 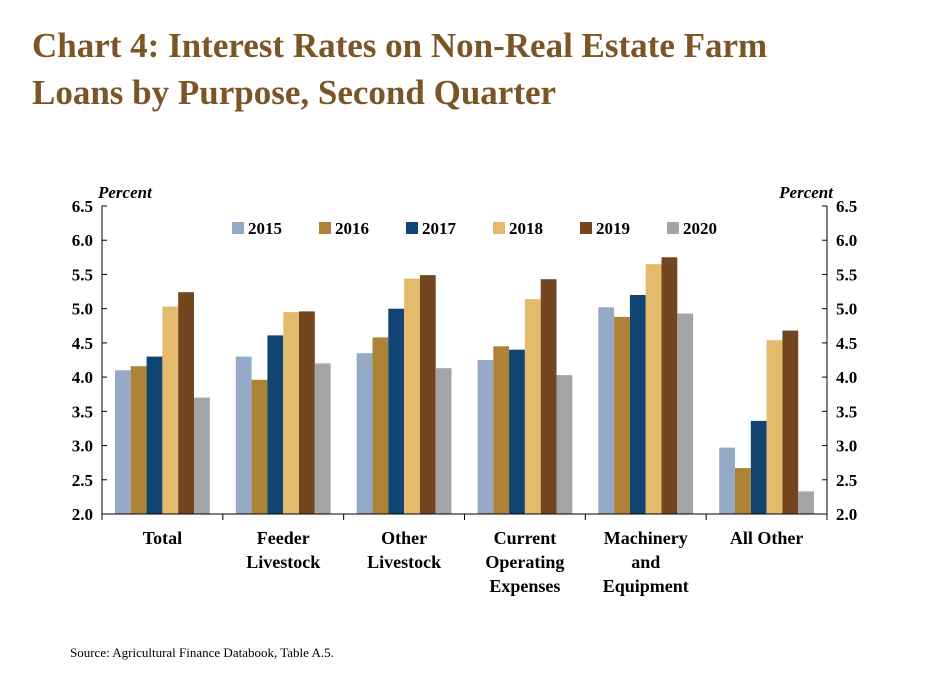 What do you see at coordinates (846, 240) in the screenshot?
I see `right-tick-label-8: 6.0` at bounding box center [846, 240].